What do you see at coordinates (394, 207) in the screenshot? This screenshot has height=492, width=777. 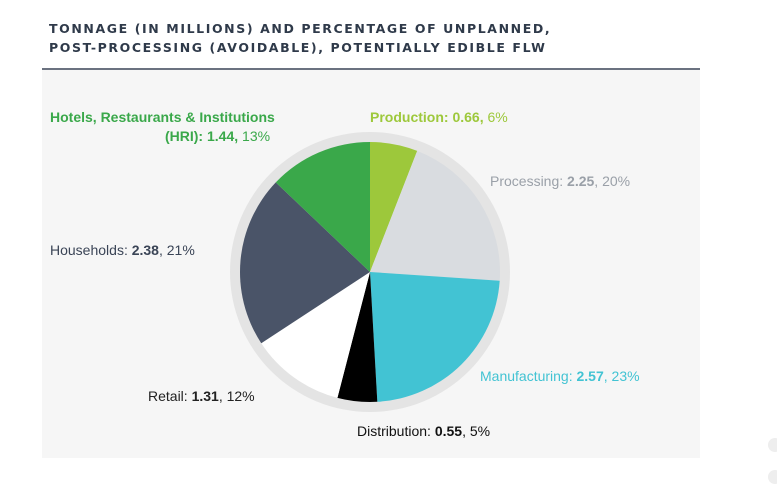 I see `pie-slice-production` at bounding box center [394, 207].